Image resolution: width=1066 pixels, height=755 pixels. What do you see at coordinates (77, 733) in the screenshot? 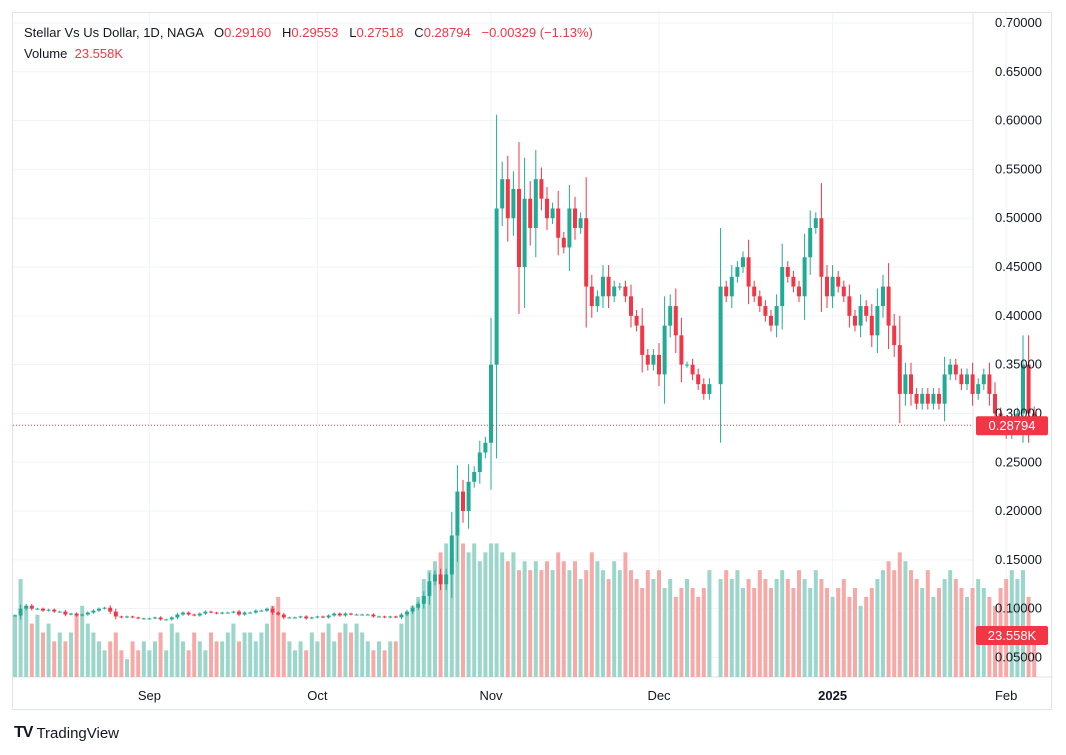
I see `brand-name: TradingView` at bounding box center [77, 733].